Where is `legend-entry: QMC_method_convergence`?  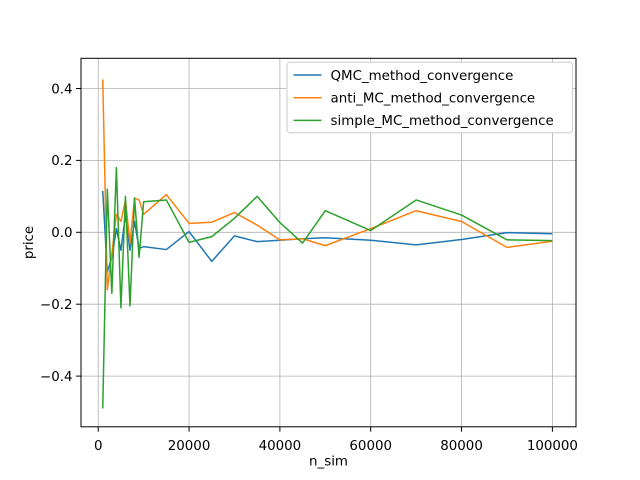
legend-entry: QMC_method_convergence is located at coordinates (403, 76).